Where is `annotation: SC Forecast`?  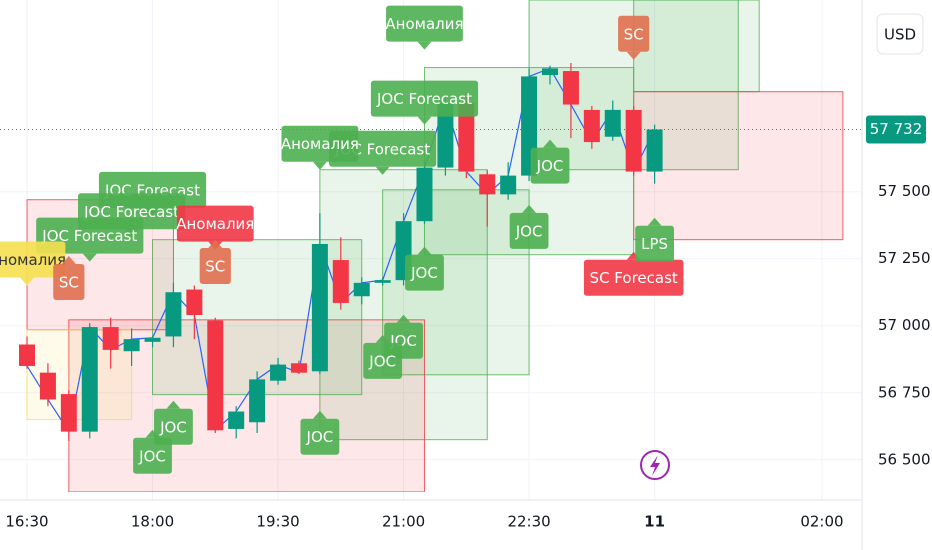
annotation: SC Forecast is located at coordinates (633, 273).